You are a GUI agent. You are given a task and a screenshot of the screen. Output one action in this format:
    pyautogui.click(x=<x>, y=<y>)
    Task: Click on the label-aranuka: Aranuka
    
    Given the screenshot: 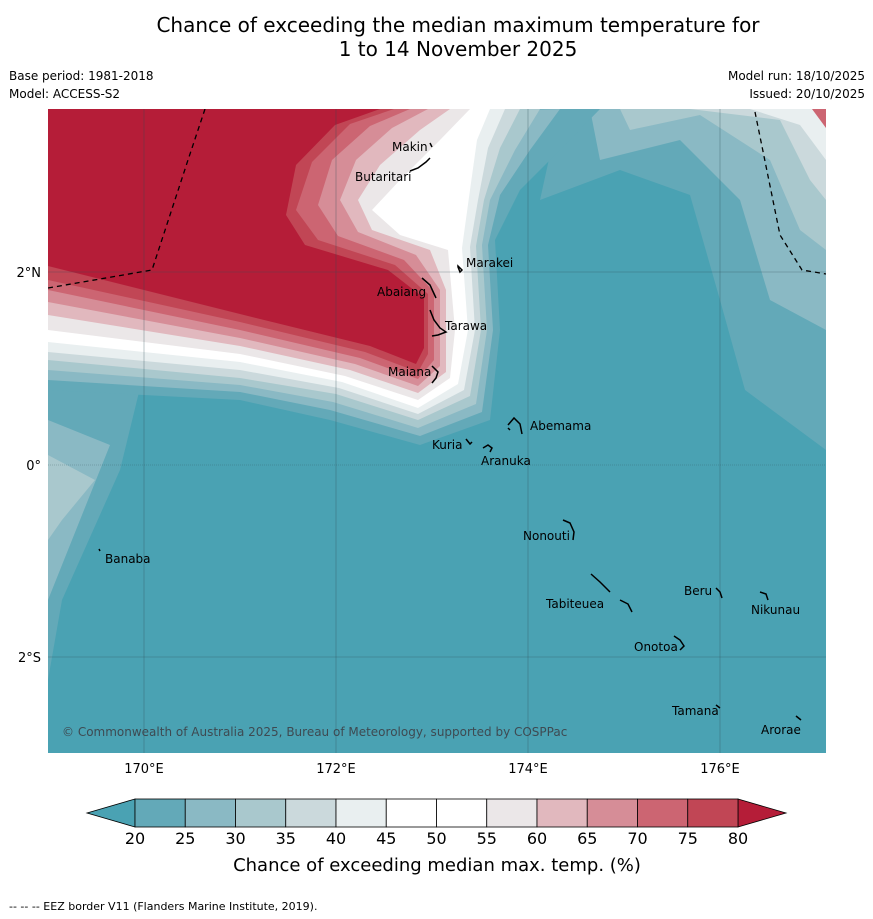 What is the action you would take?
    pyautogui.click(x=506, y=461)
    